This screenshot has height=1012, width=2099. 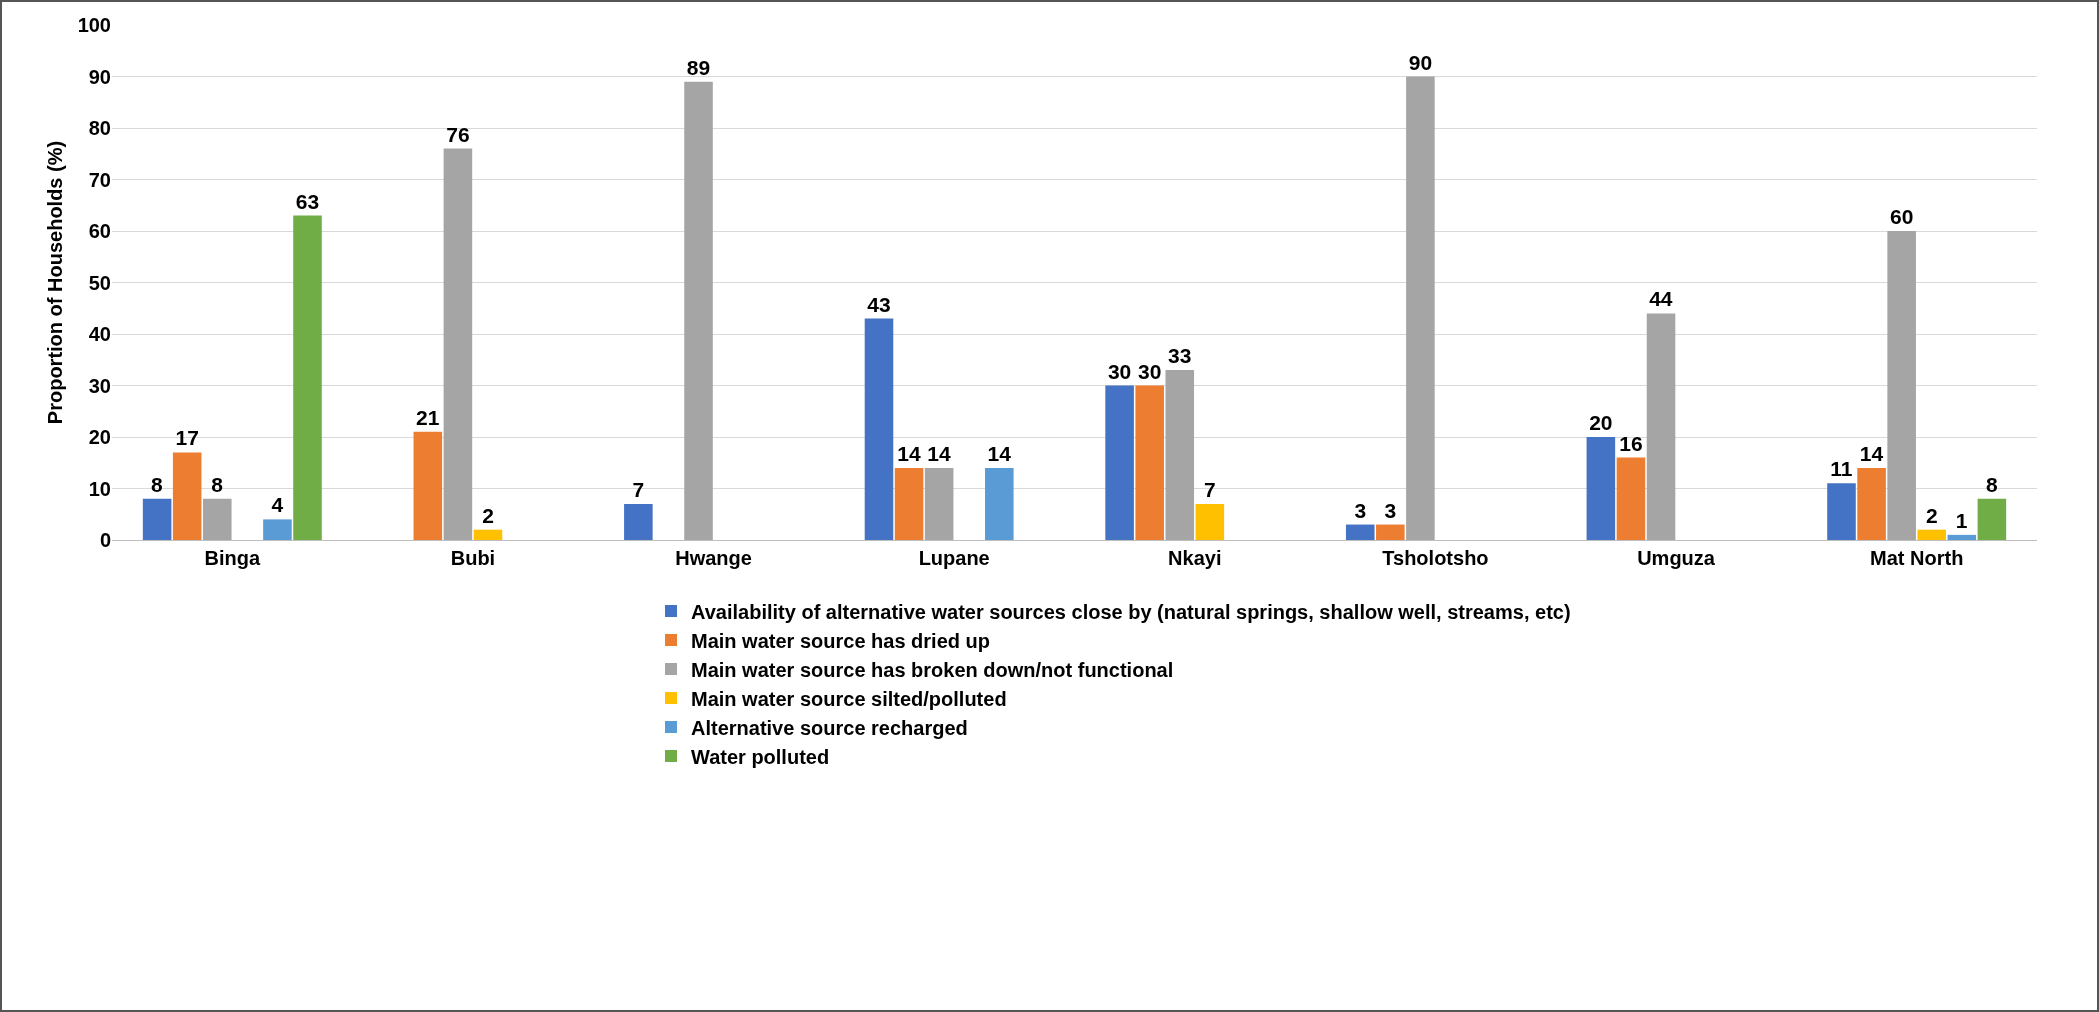 What do you see at coordinates (760, 756) in the screenshot?
I see `legend-label: Water polluted` at bounding box center [760, 756].